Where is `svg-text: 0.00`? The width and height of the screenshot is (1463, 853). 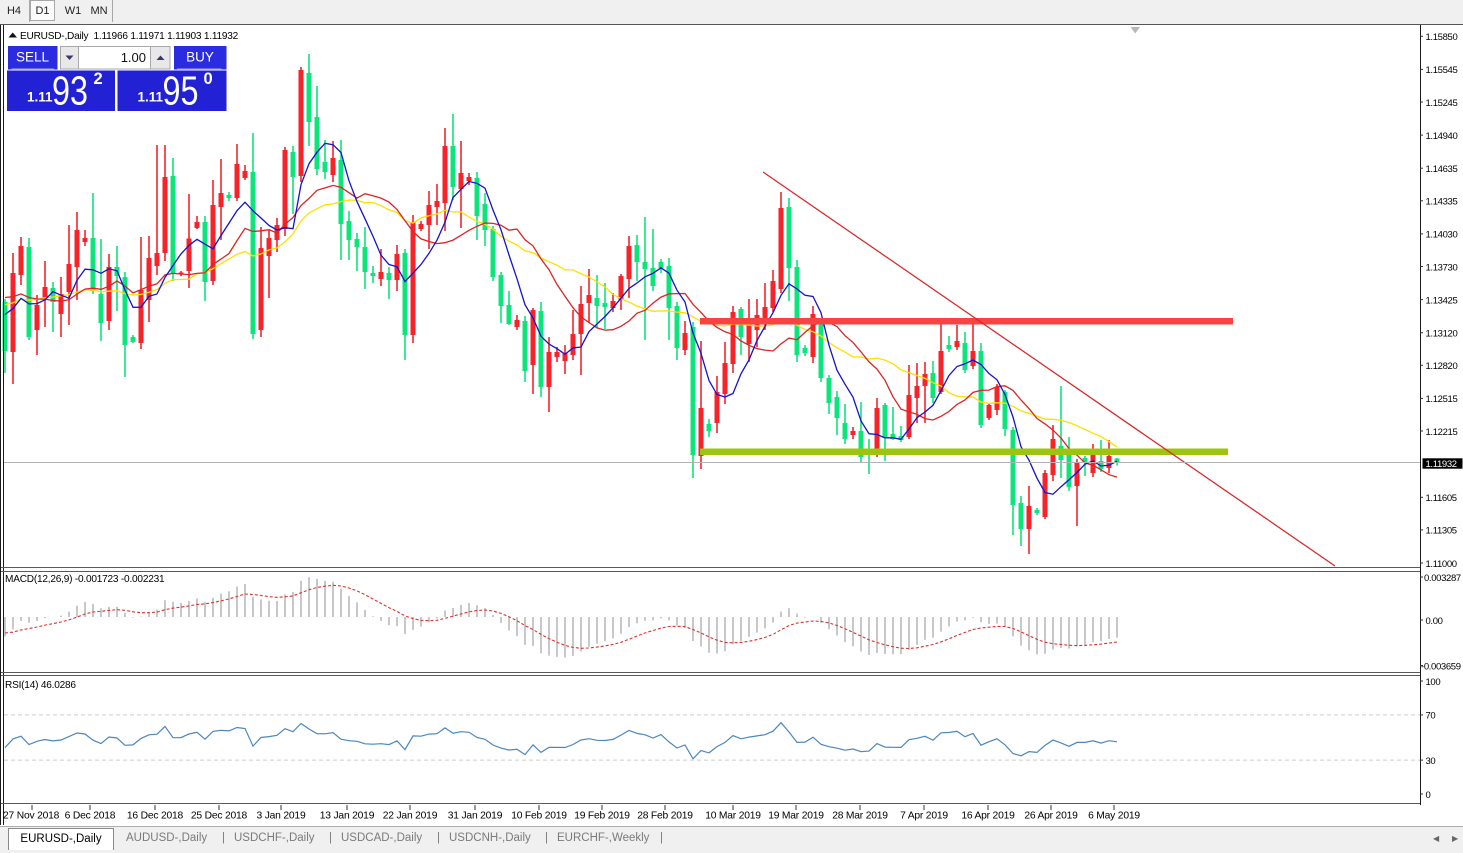
svg-text: 0.00 is located at coordinates (1434, 621).